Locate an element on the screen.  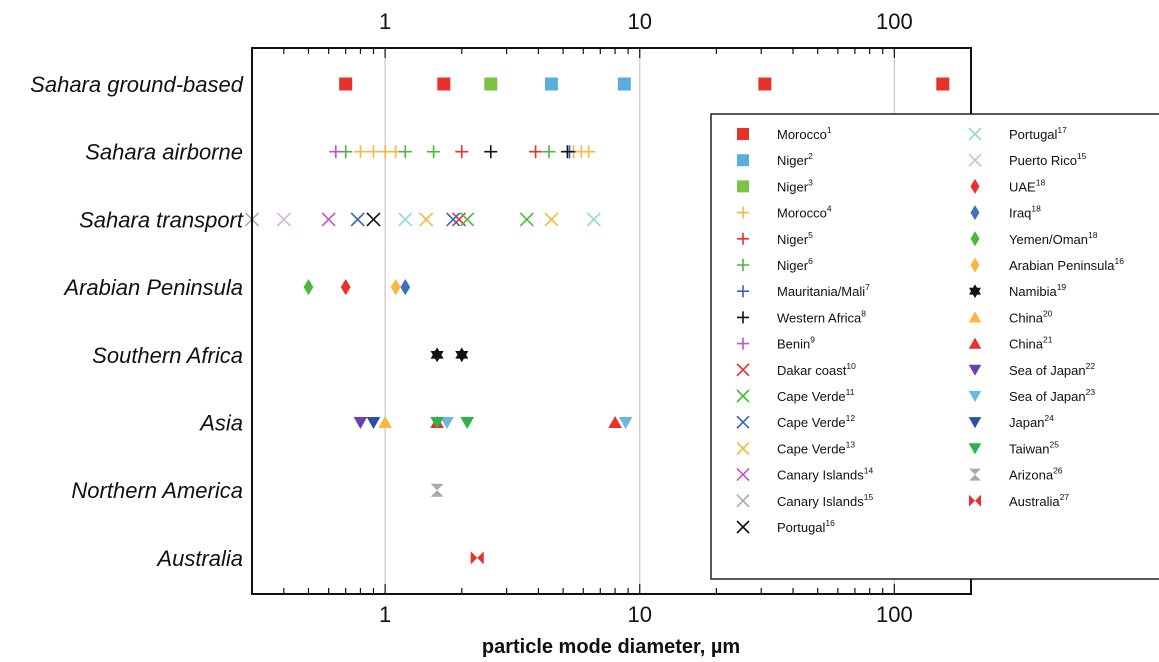
legend-item: Canary Islands15 is located at coordinates (805, 500).